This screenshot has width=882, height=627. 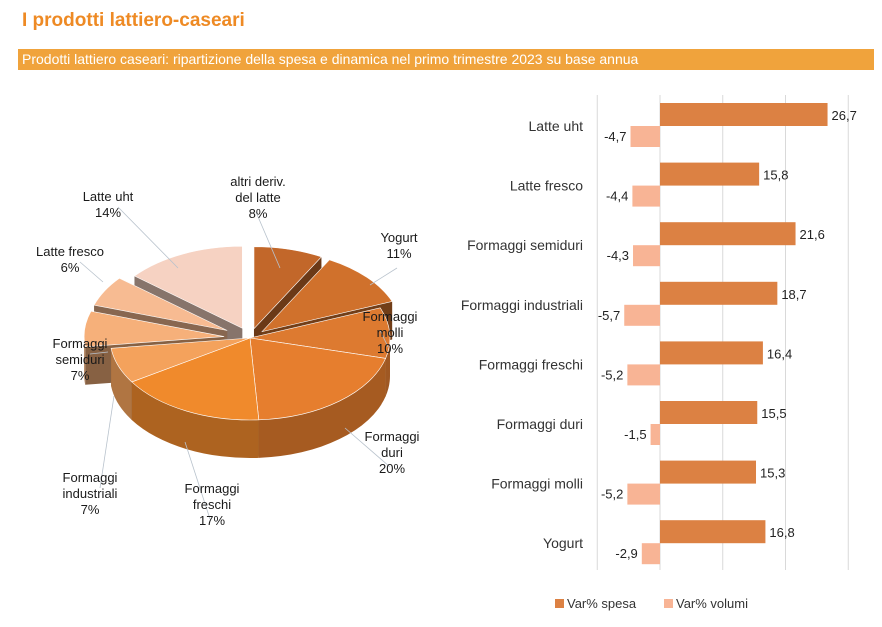 I want to click on pie-leader-formaggi-molli, so click(x=384, y=338).